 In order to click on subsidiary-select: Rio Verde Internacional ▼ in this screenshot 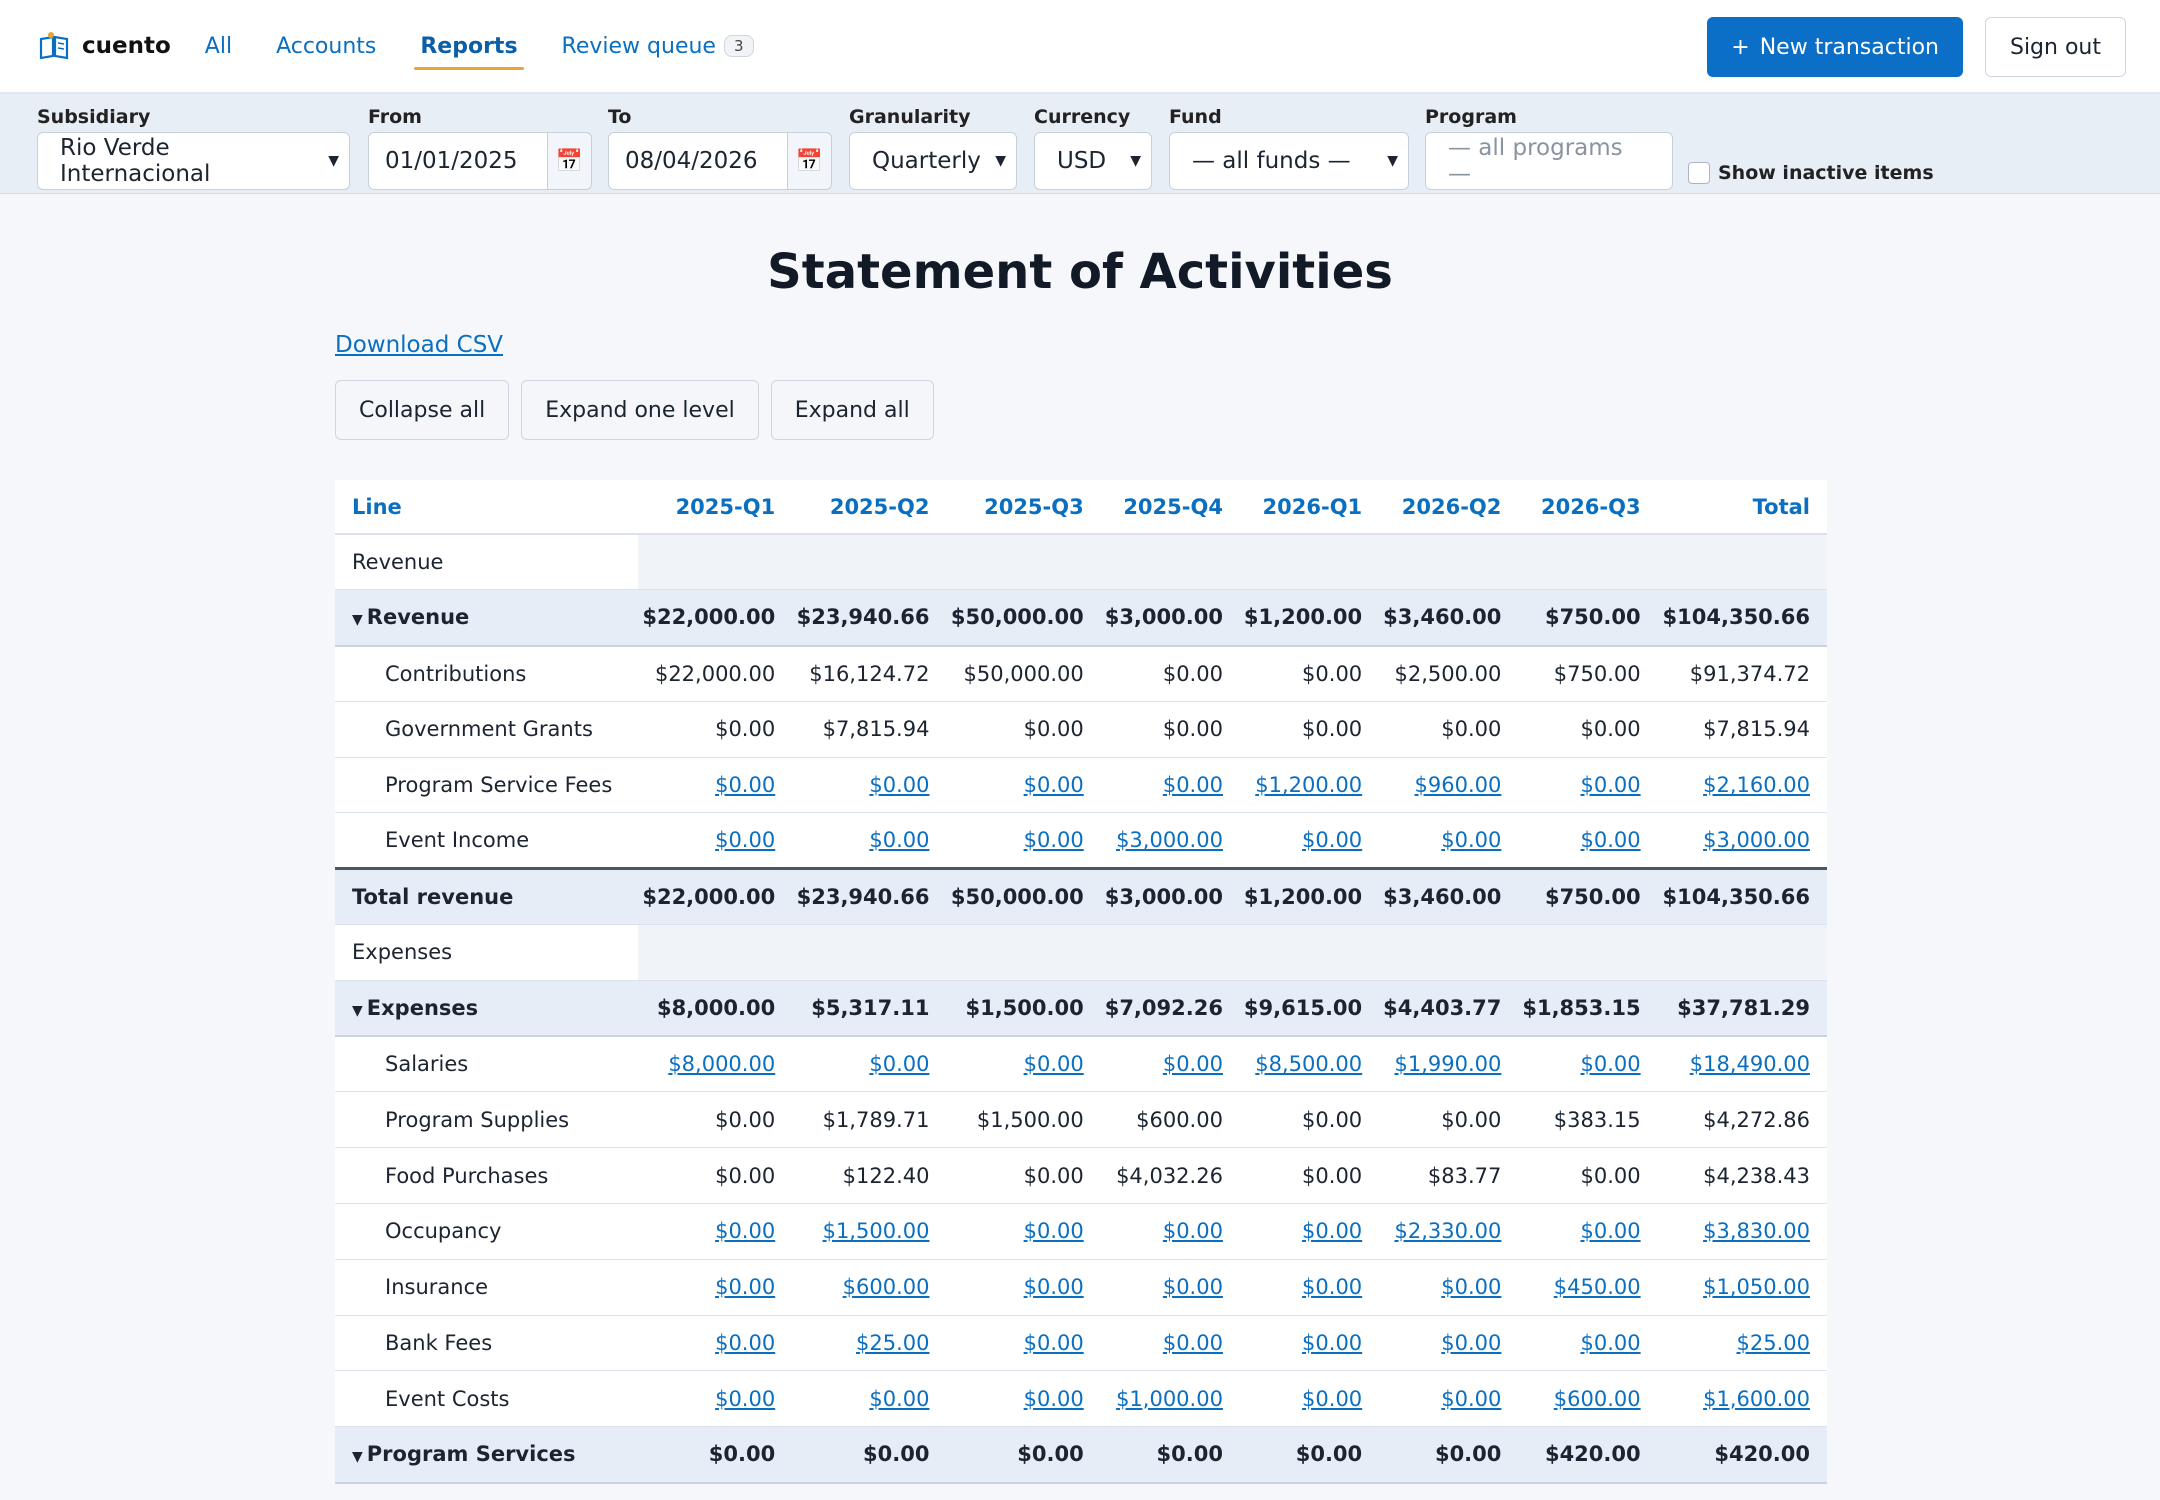, I will do `click(193, 161)`.